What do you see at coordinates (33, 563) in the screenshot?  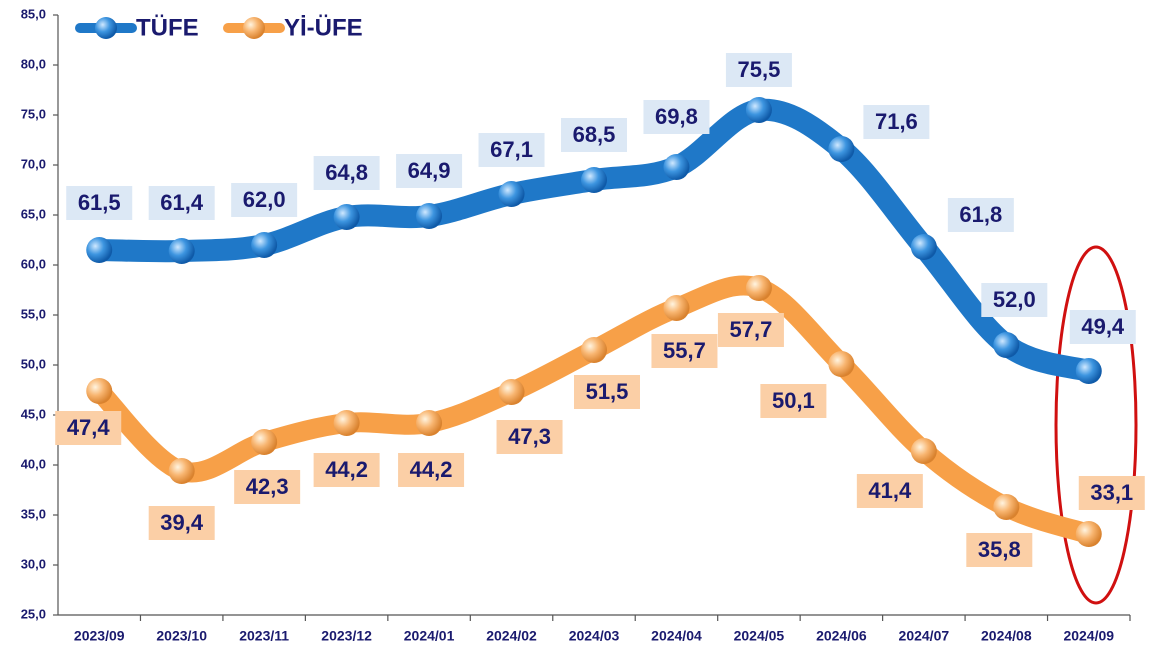 I see `y-tick-label: 30,0` at bounding box center [33, 563].